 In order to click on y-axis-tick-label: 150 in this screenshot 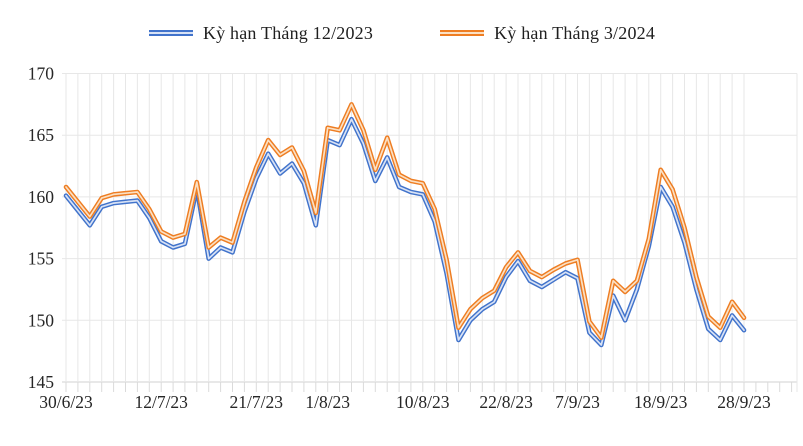, I will do `click(41, 320)`.